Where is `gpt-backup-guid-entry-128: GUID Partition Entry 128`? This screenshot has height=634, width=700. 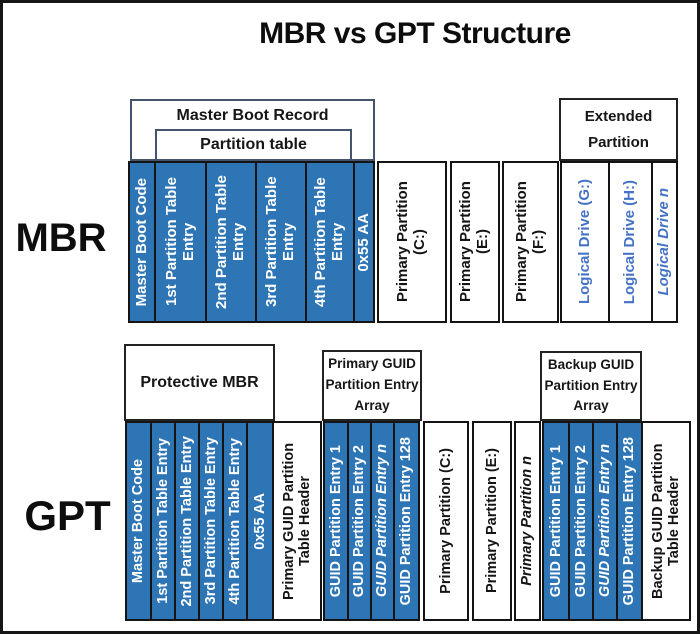 gpt-backup-guid-entry-128: GUID Partition Entry 128 is located at coordinates (628, 521).